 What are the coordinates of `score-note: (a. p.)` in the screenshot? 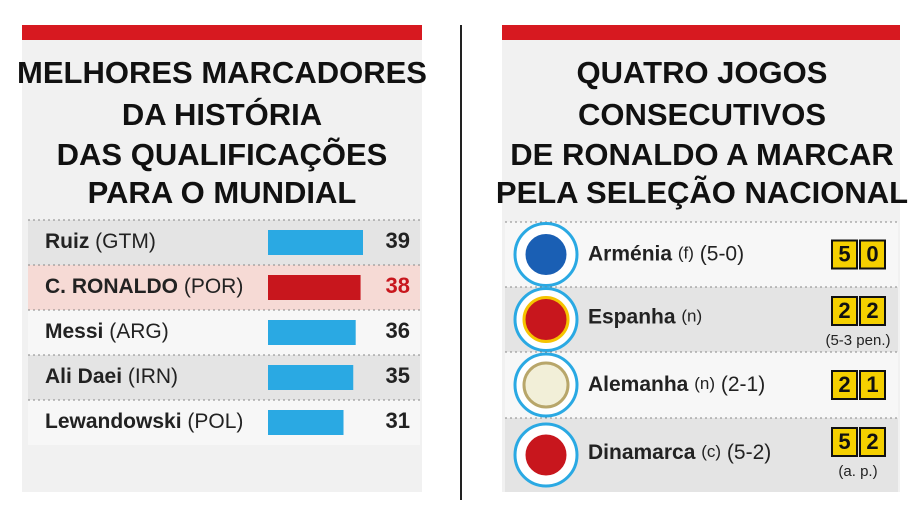 It's located at (857, 471).